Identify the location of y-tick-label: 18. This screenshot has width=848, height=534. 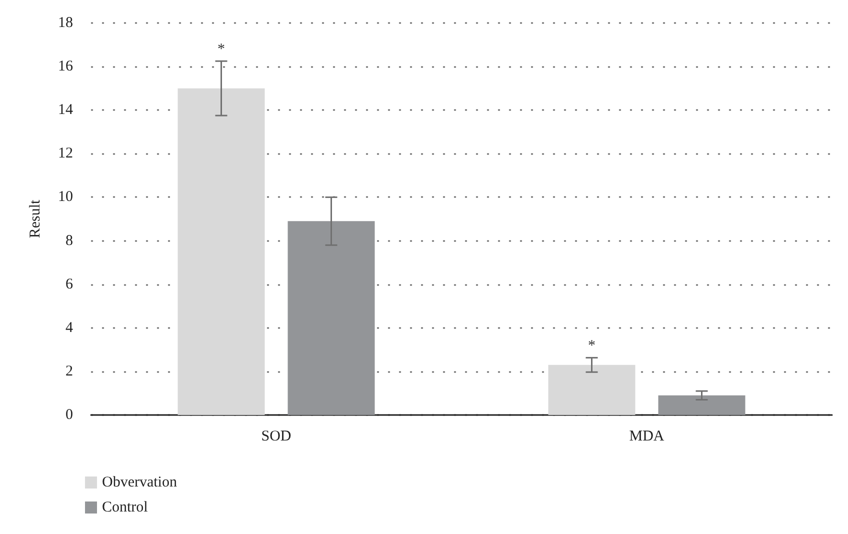
(65, 23).